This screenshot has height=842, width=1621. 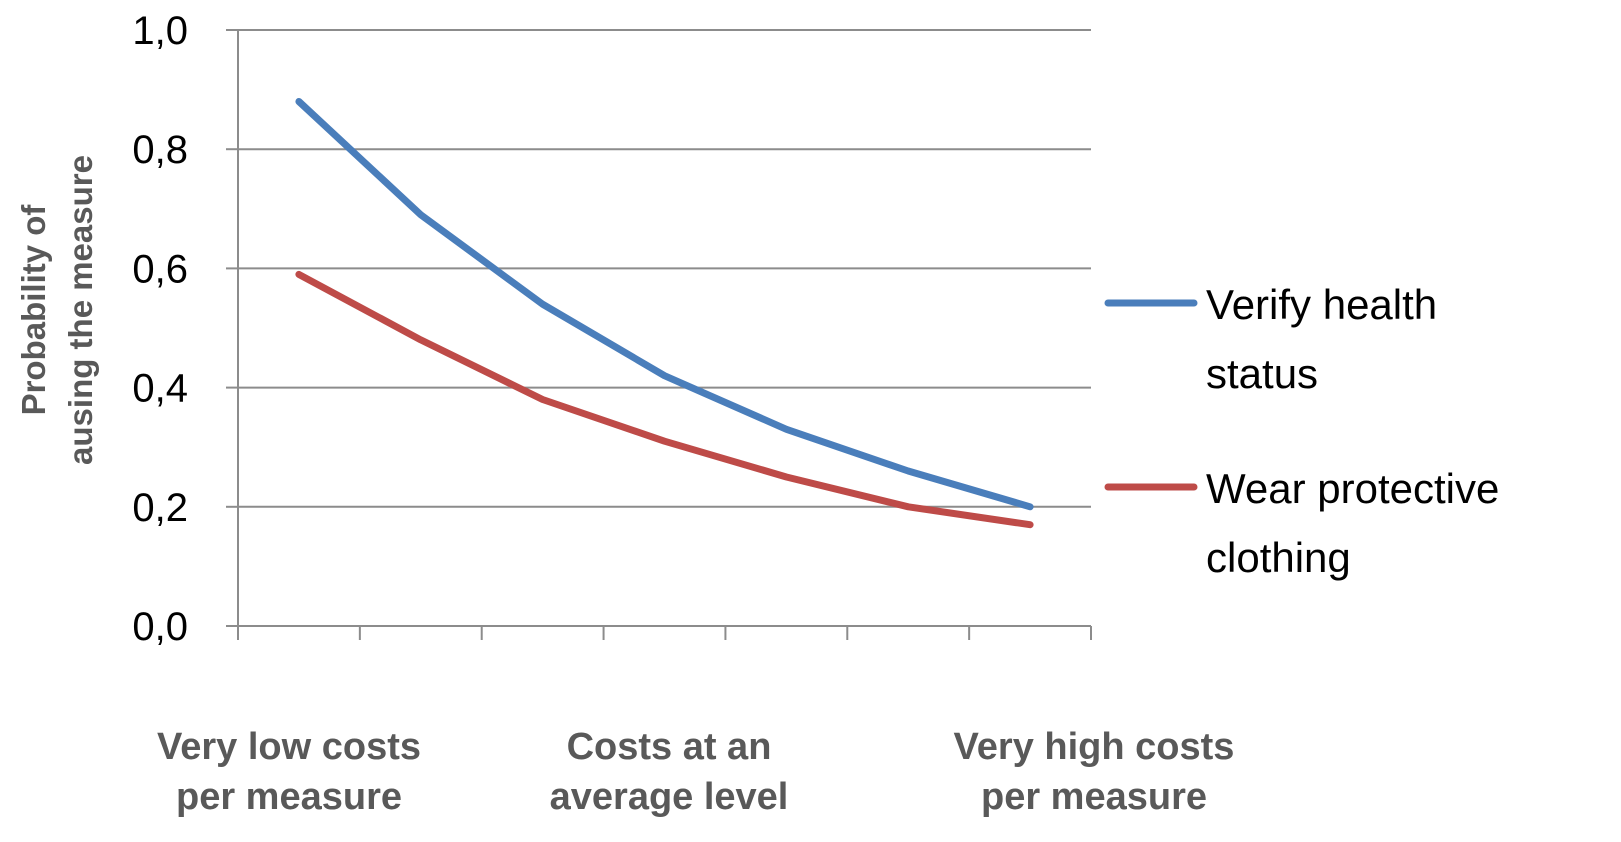 What do you see at coordinates (1278, 557) in the screenshot?
I see `legend-label: clothing` at bounding box center [1278, 557].